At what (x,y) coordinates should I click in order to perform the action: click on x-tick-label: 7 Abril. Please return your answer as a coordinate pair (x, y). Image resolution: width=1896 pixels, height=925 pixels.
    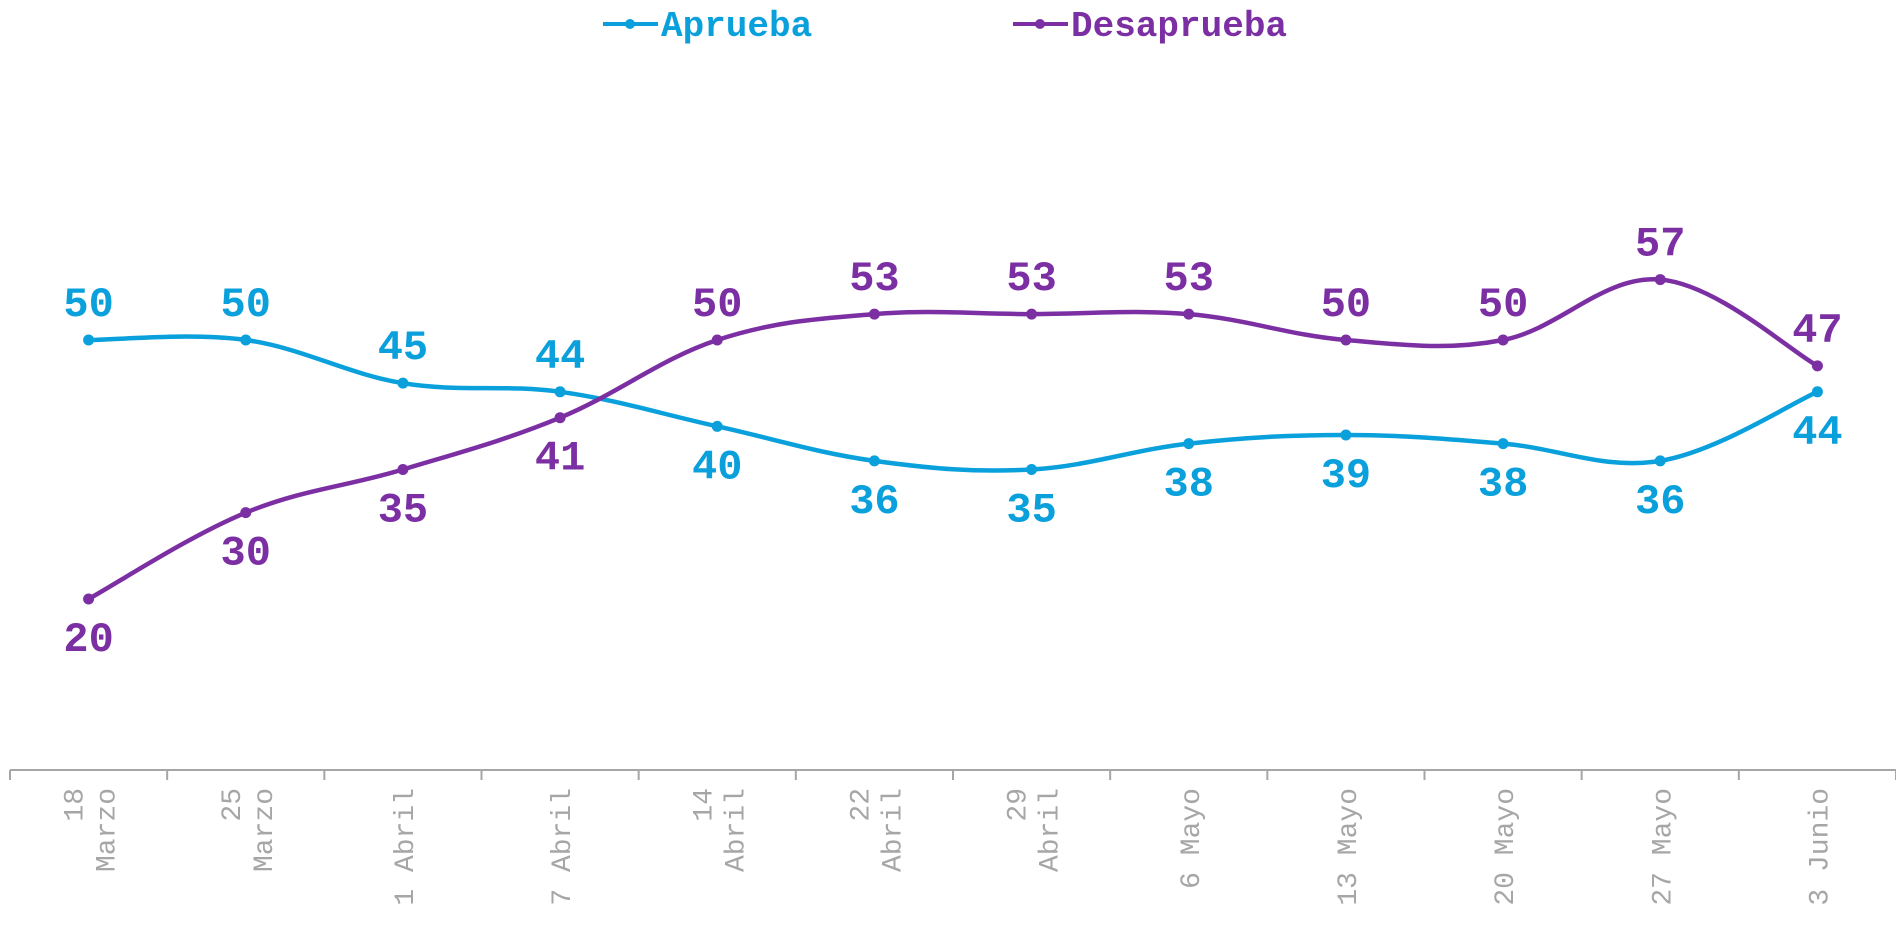
    Looking at the image, I should click on (563, 847).